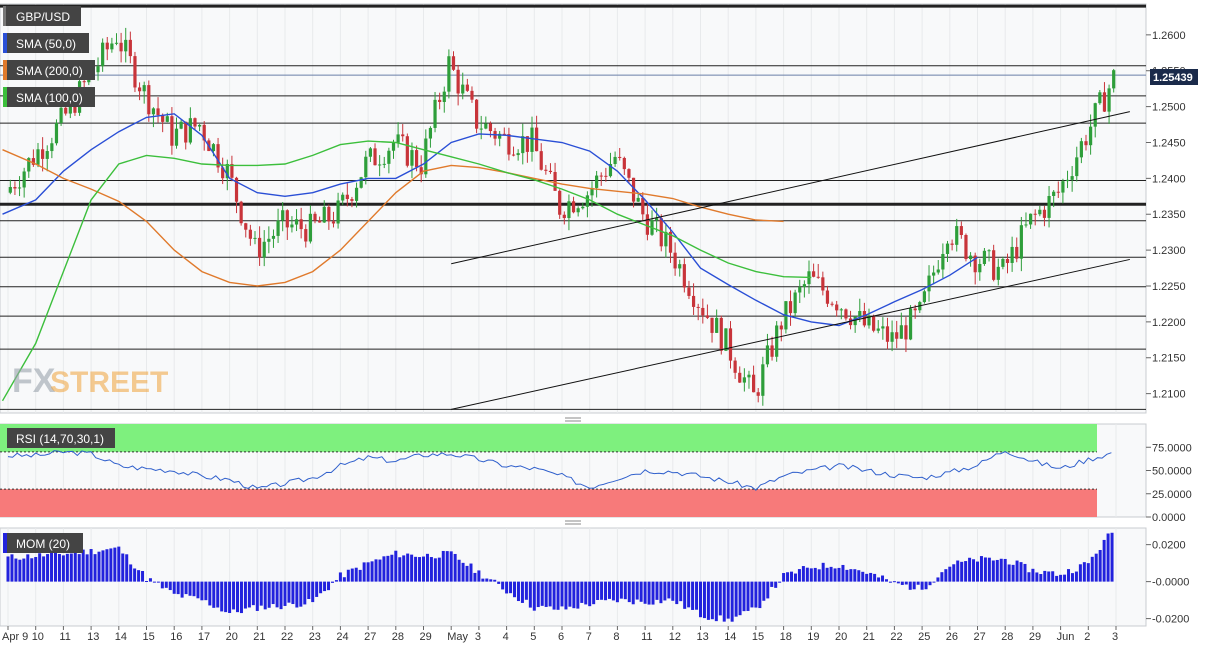  I want to click on legend-sma50: SMA (50,0), so click(46, 43).